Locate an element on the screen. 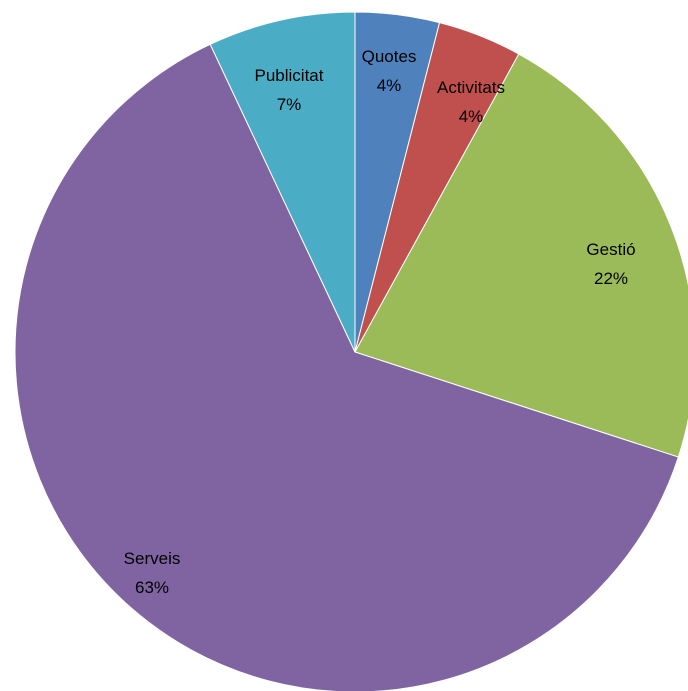 The image size is (688, 691). data-label-gestio: Gestió 22% is located at coordinates (610, 264).